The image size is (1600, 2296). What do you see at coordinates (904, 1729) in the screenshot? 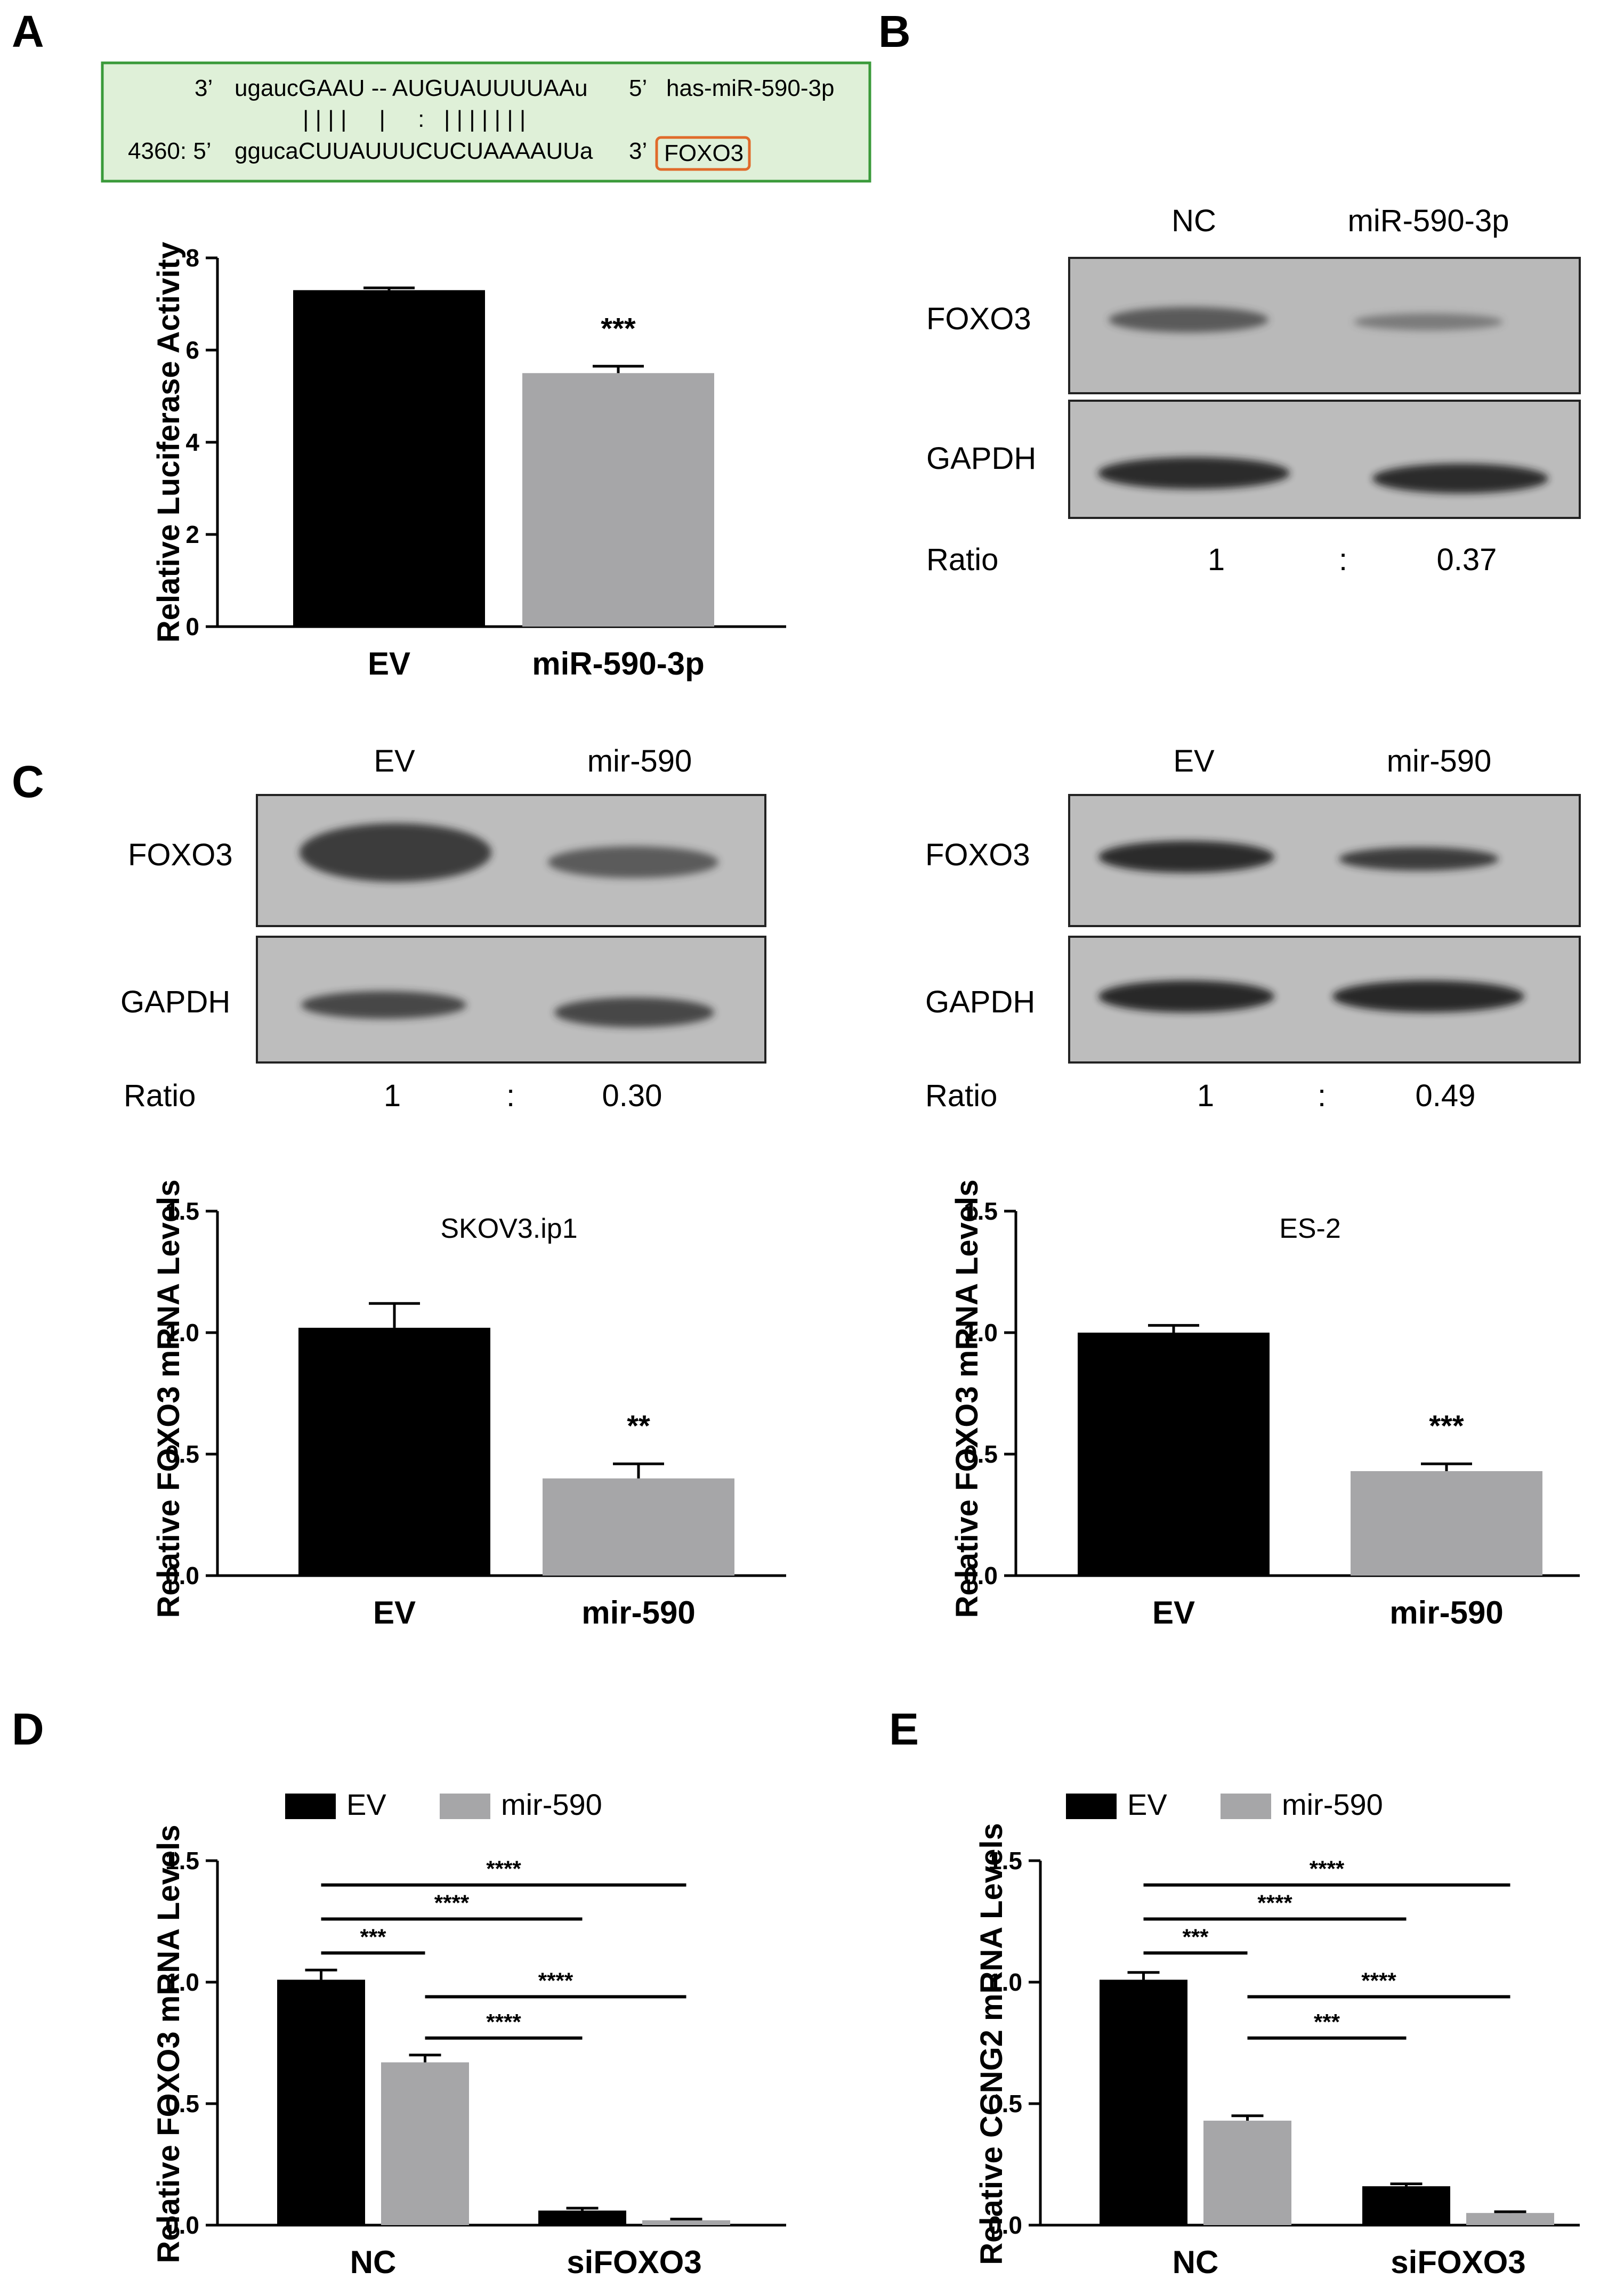
I see `panel-letter-e: E` at bounding box center [904, 1729].